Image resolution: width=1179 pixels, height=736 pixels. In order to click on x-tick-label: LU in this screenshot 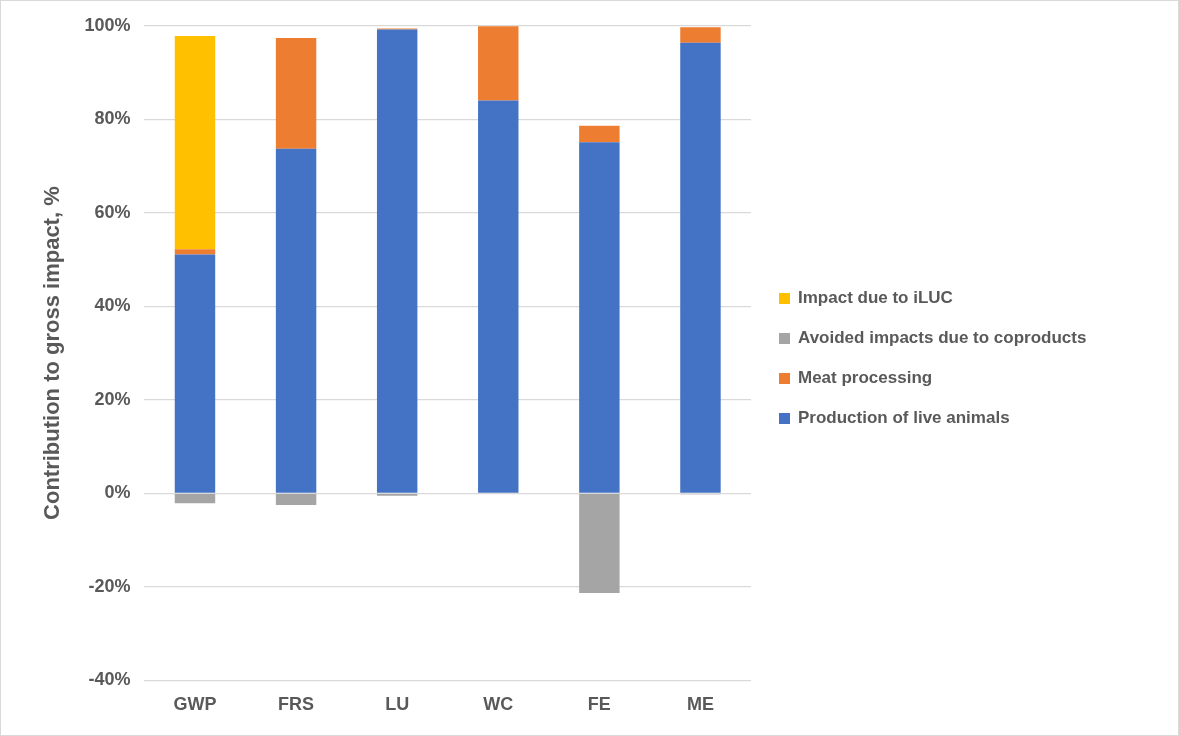, I will do `click(397, 704)`.